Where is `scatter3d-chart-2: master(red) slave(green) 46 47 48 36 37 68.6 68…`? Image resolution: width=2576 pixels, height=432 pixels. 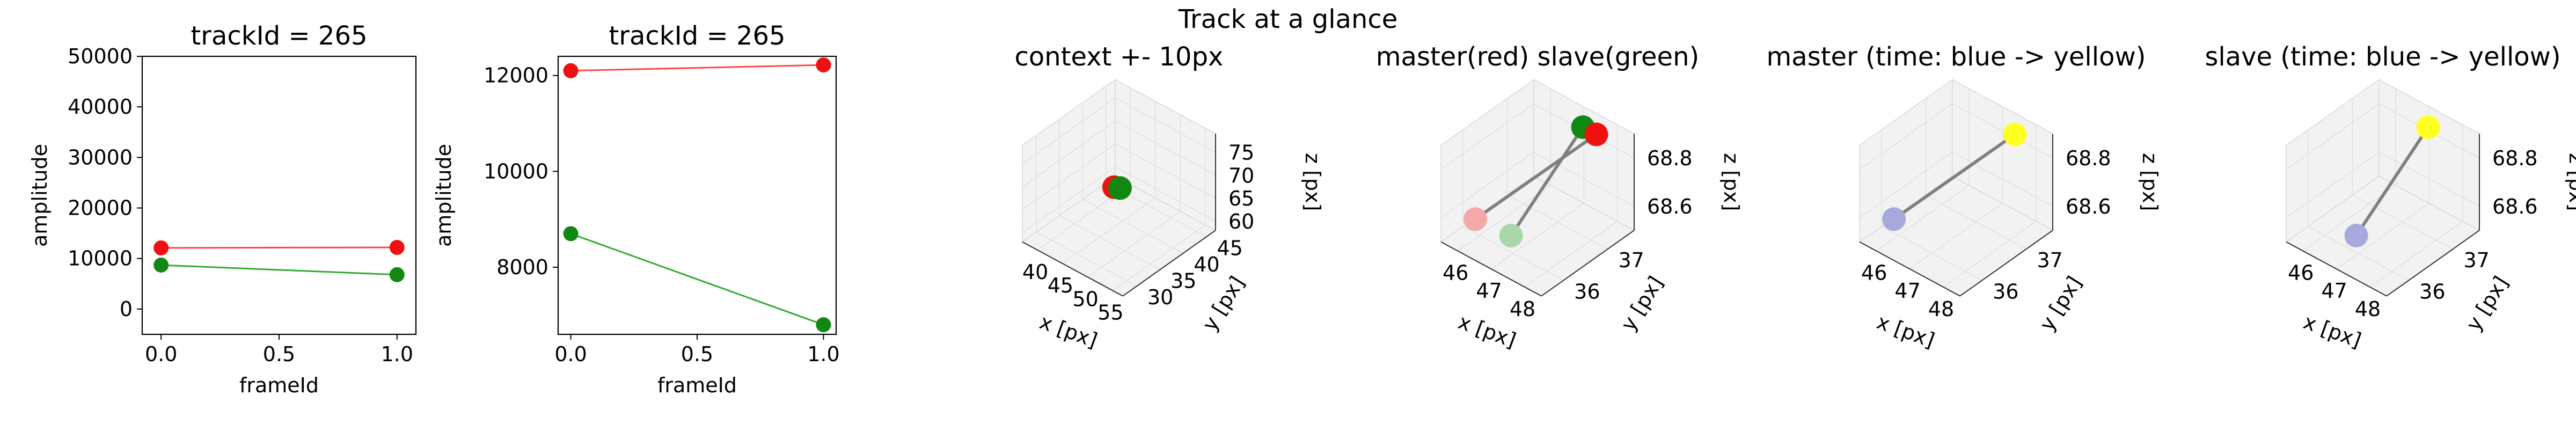 scatter3d-chart-2: master(red) slave(green) 46 47 48 36 37 68.6 68… is located at coordinates (1559, 197).